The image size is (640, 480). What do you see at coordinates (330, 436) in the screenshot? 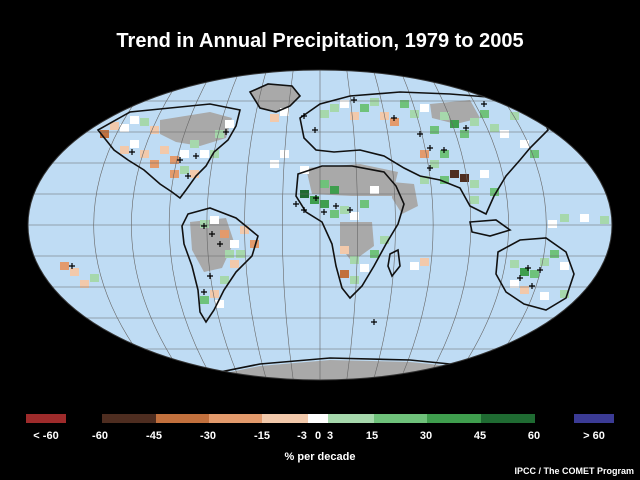
I see `legend-tick-label: 3` at bounding box center [330, 436].